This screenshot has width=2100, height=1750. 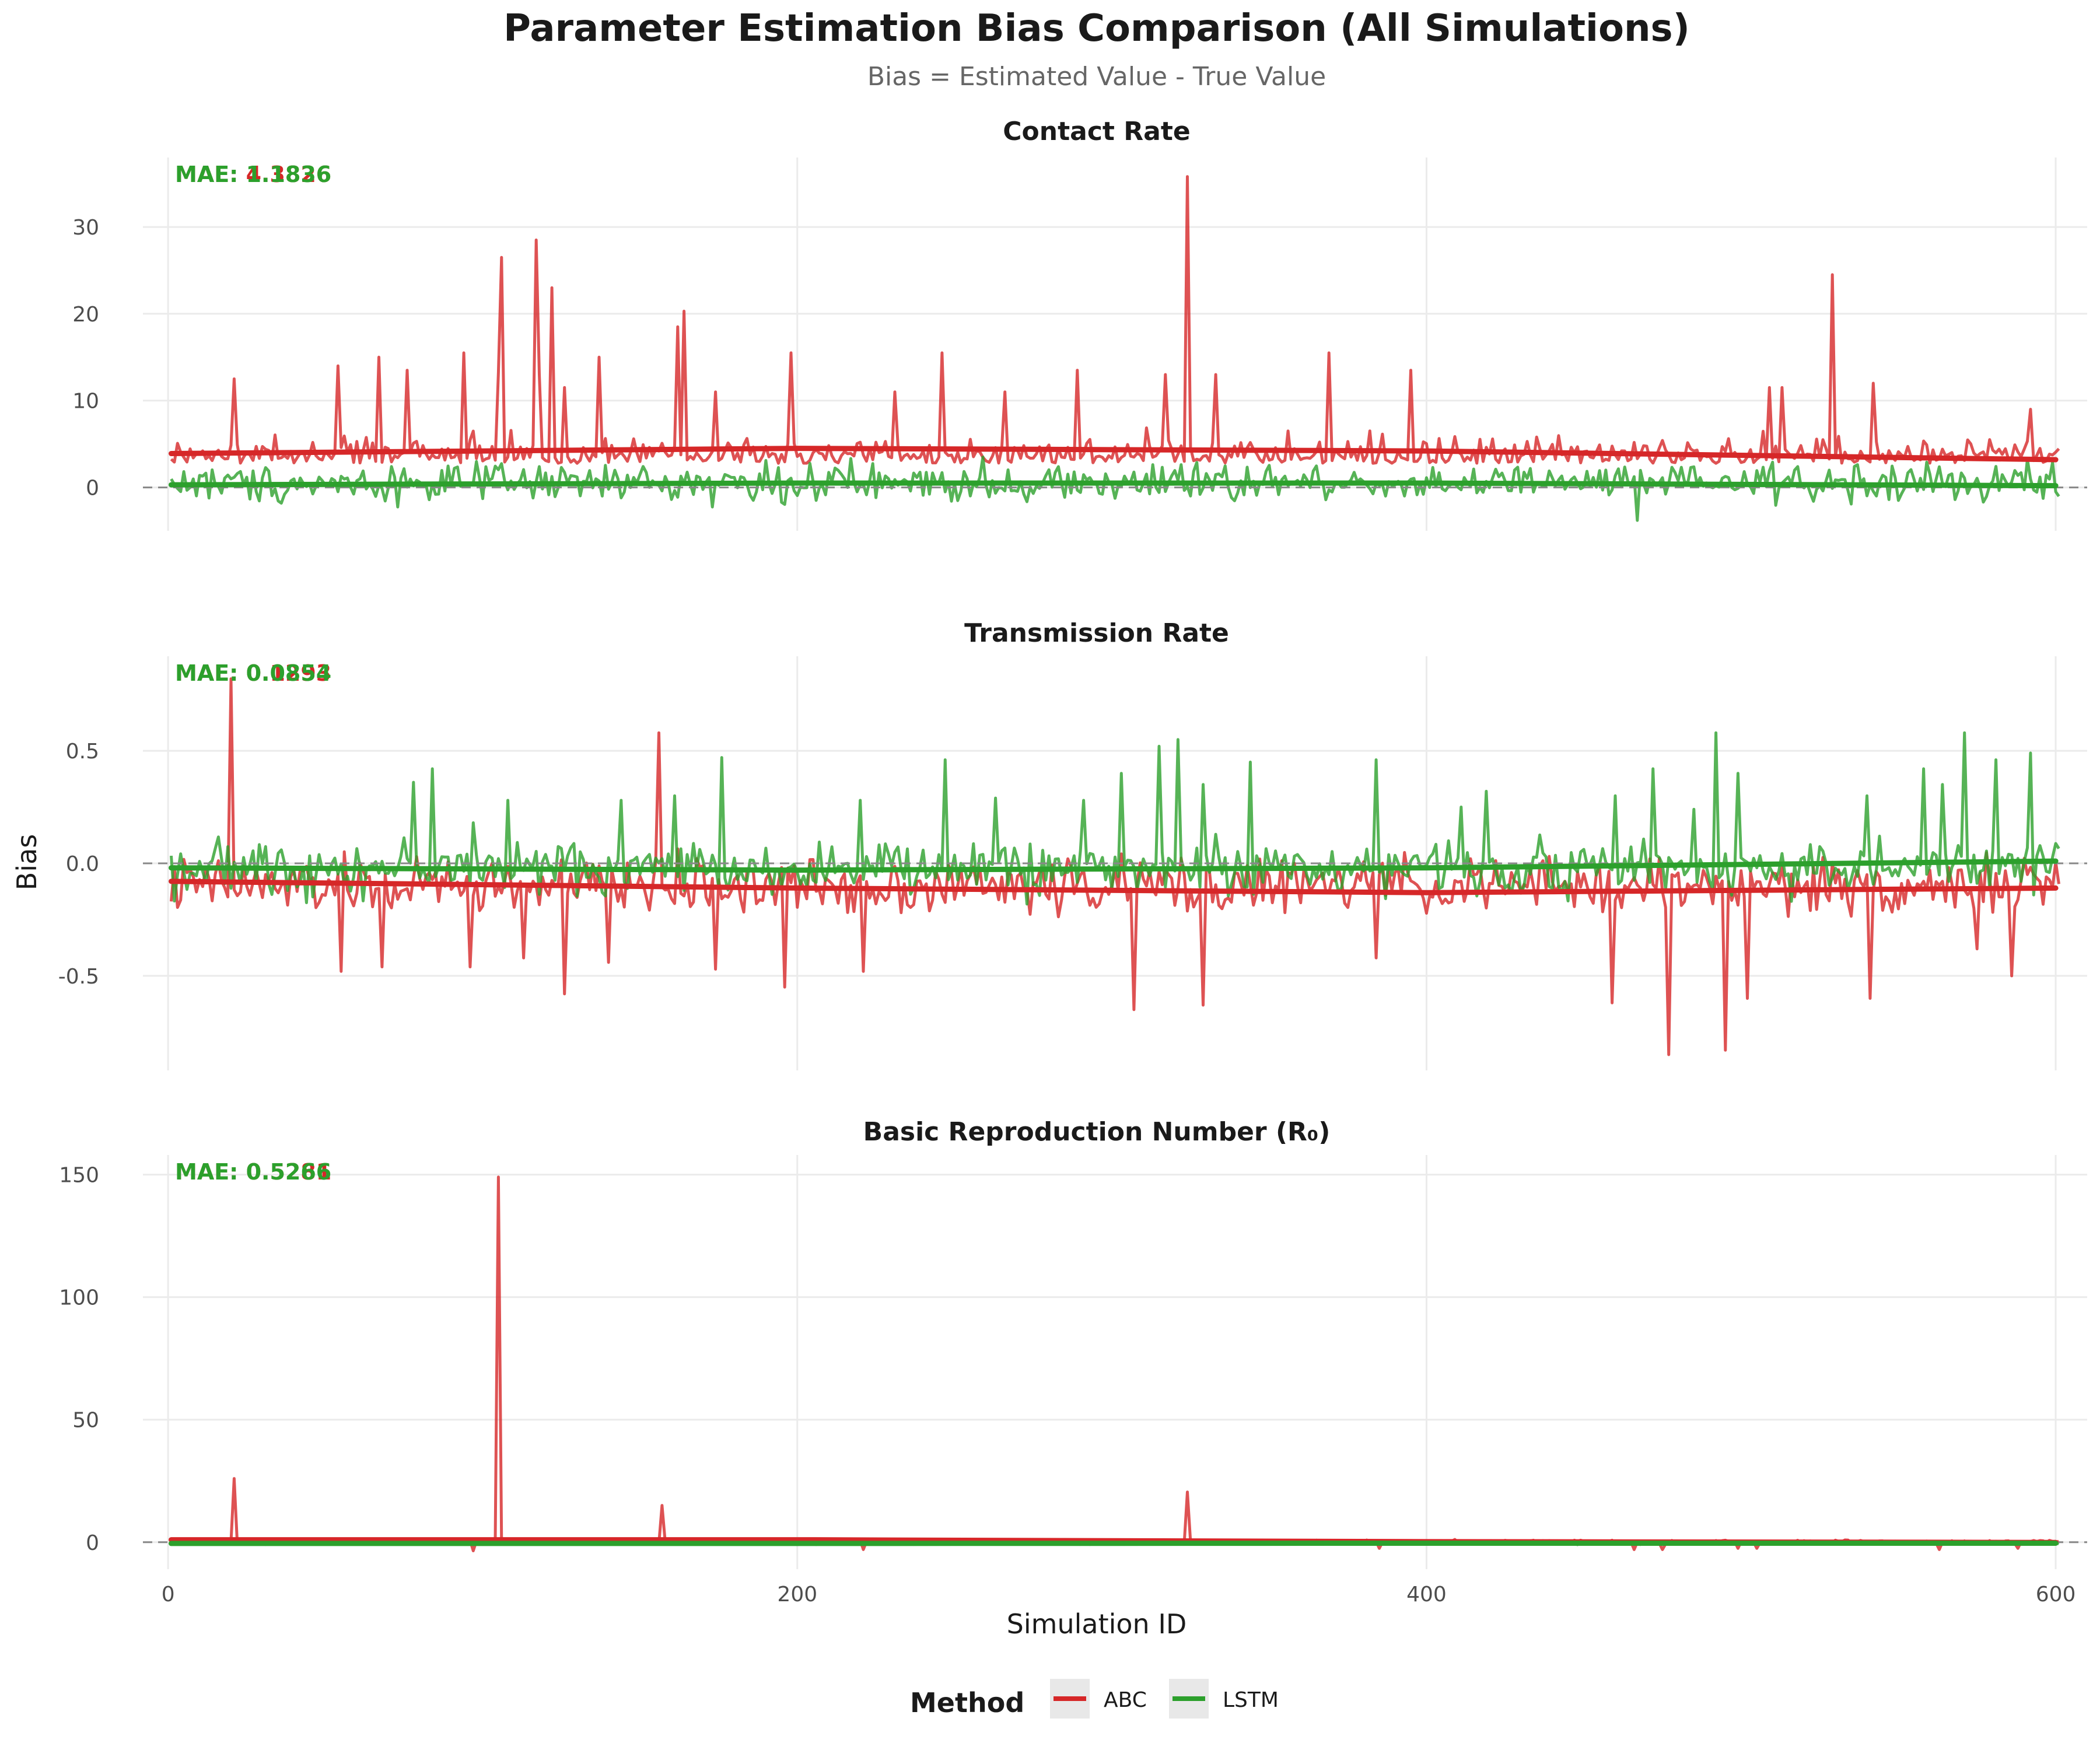 What do you see at coordinates (78, 977) in the screenshot?
I see `y-tick-label: -0.5` at bounding box center [78, 977].